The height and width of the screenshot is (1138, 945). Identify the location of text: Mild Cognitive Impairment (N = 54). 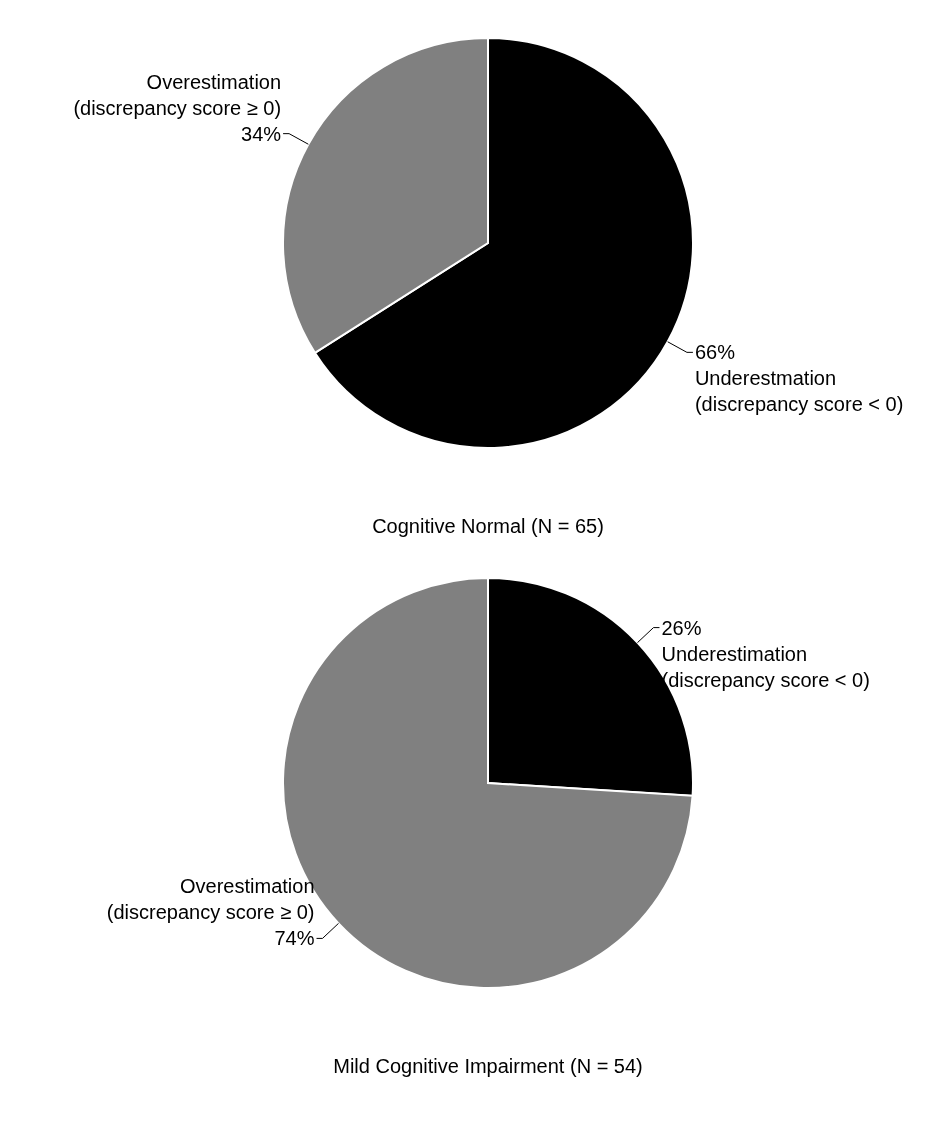
(488, 1066).